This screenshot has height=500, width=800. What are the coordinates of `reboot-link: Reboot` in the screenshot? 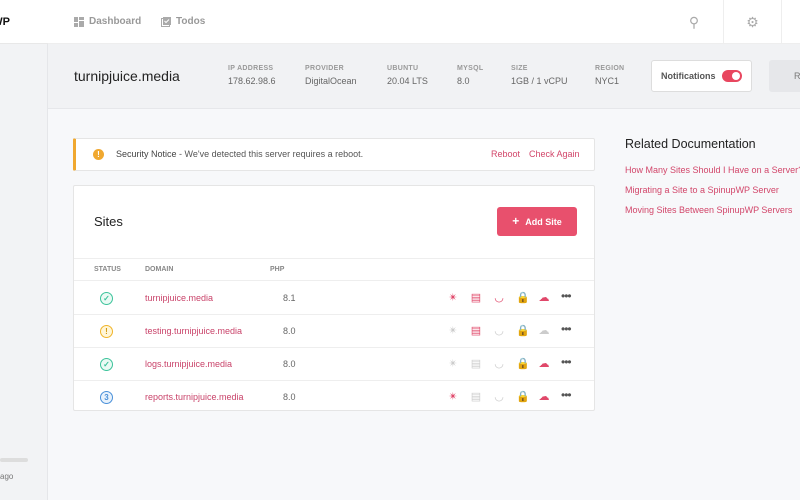 It's located at (506, 154).